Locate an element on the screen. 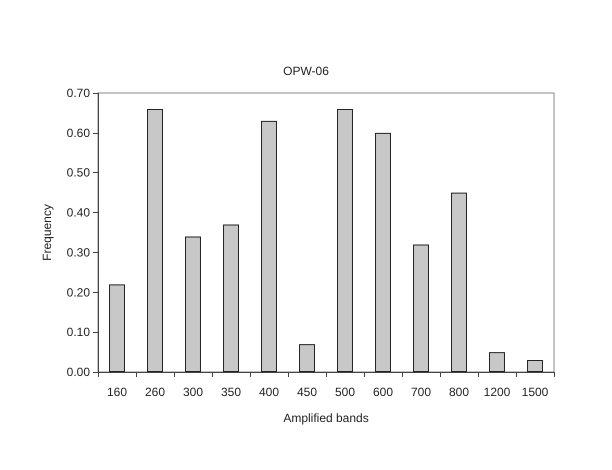 This screenshot has width=612, height=470. x-tick-label: 350 is located at coordinates (231, 392).